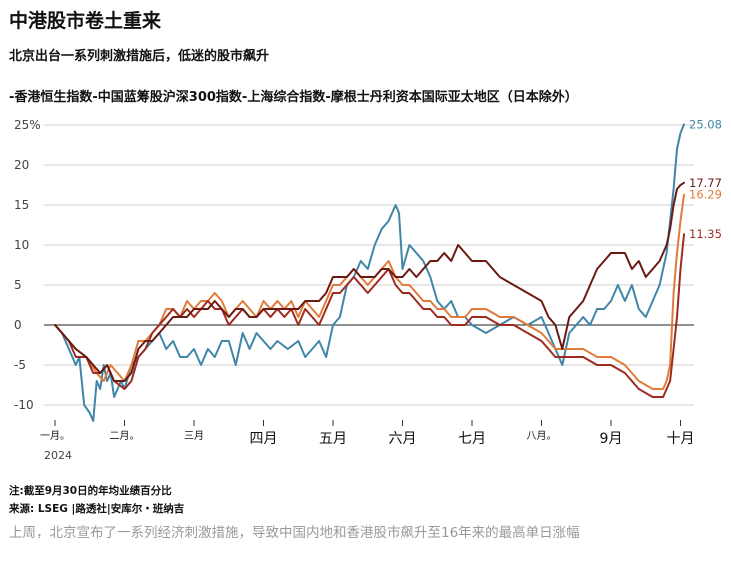 The width and height of the screenshot is (731, 563). What do you see at coordinates (18, 285) in the screenshot?
I see `y-tick-label: 5` at bounding box center [18, 285].